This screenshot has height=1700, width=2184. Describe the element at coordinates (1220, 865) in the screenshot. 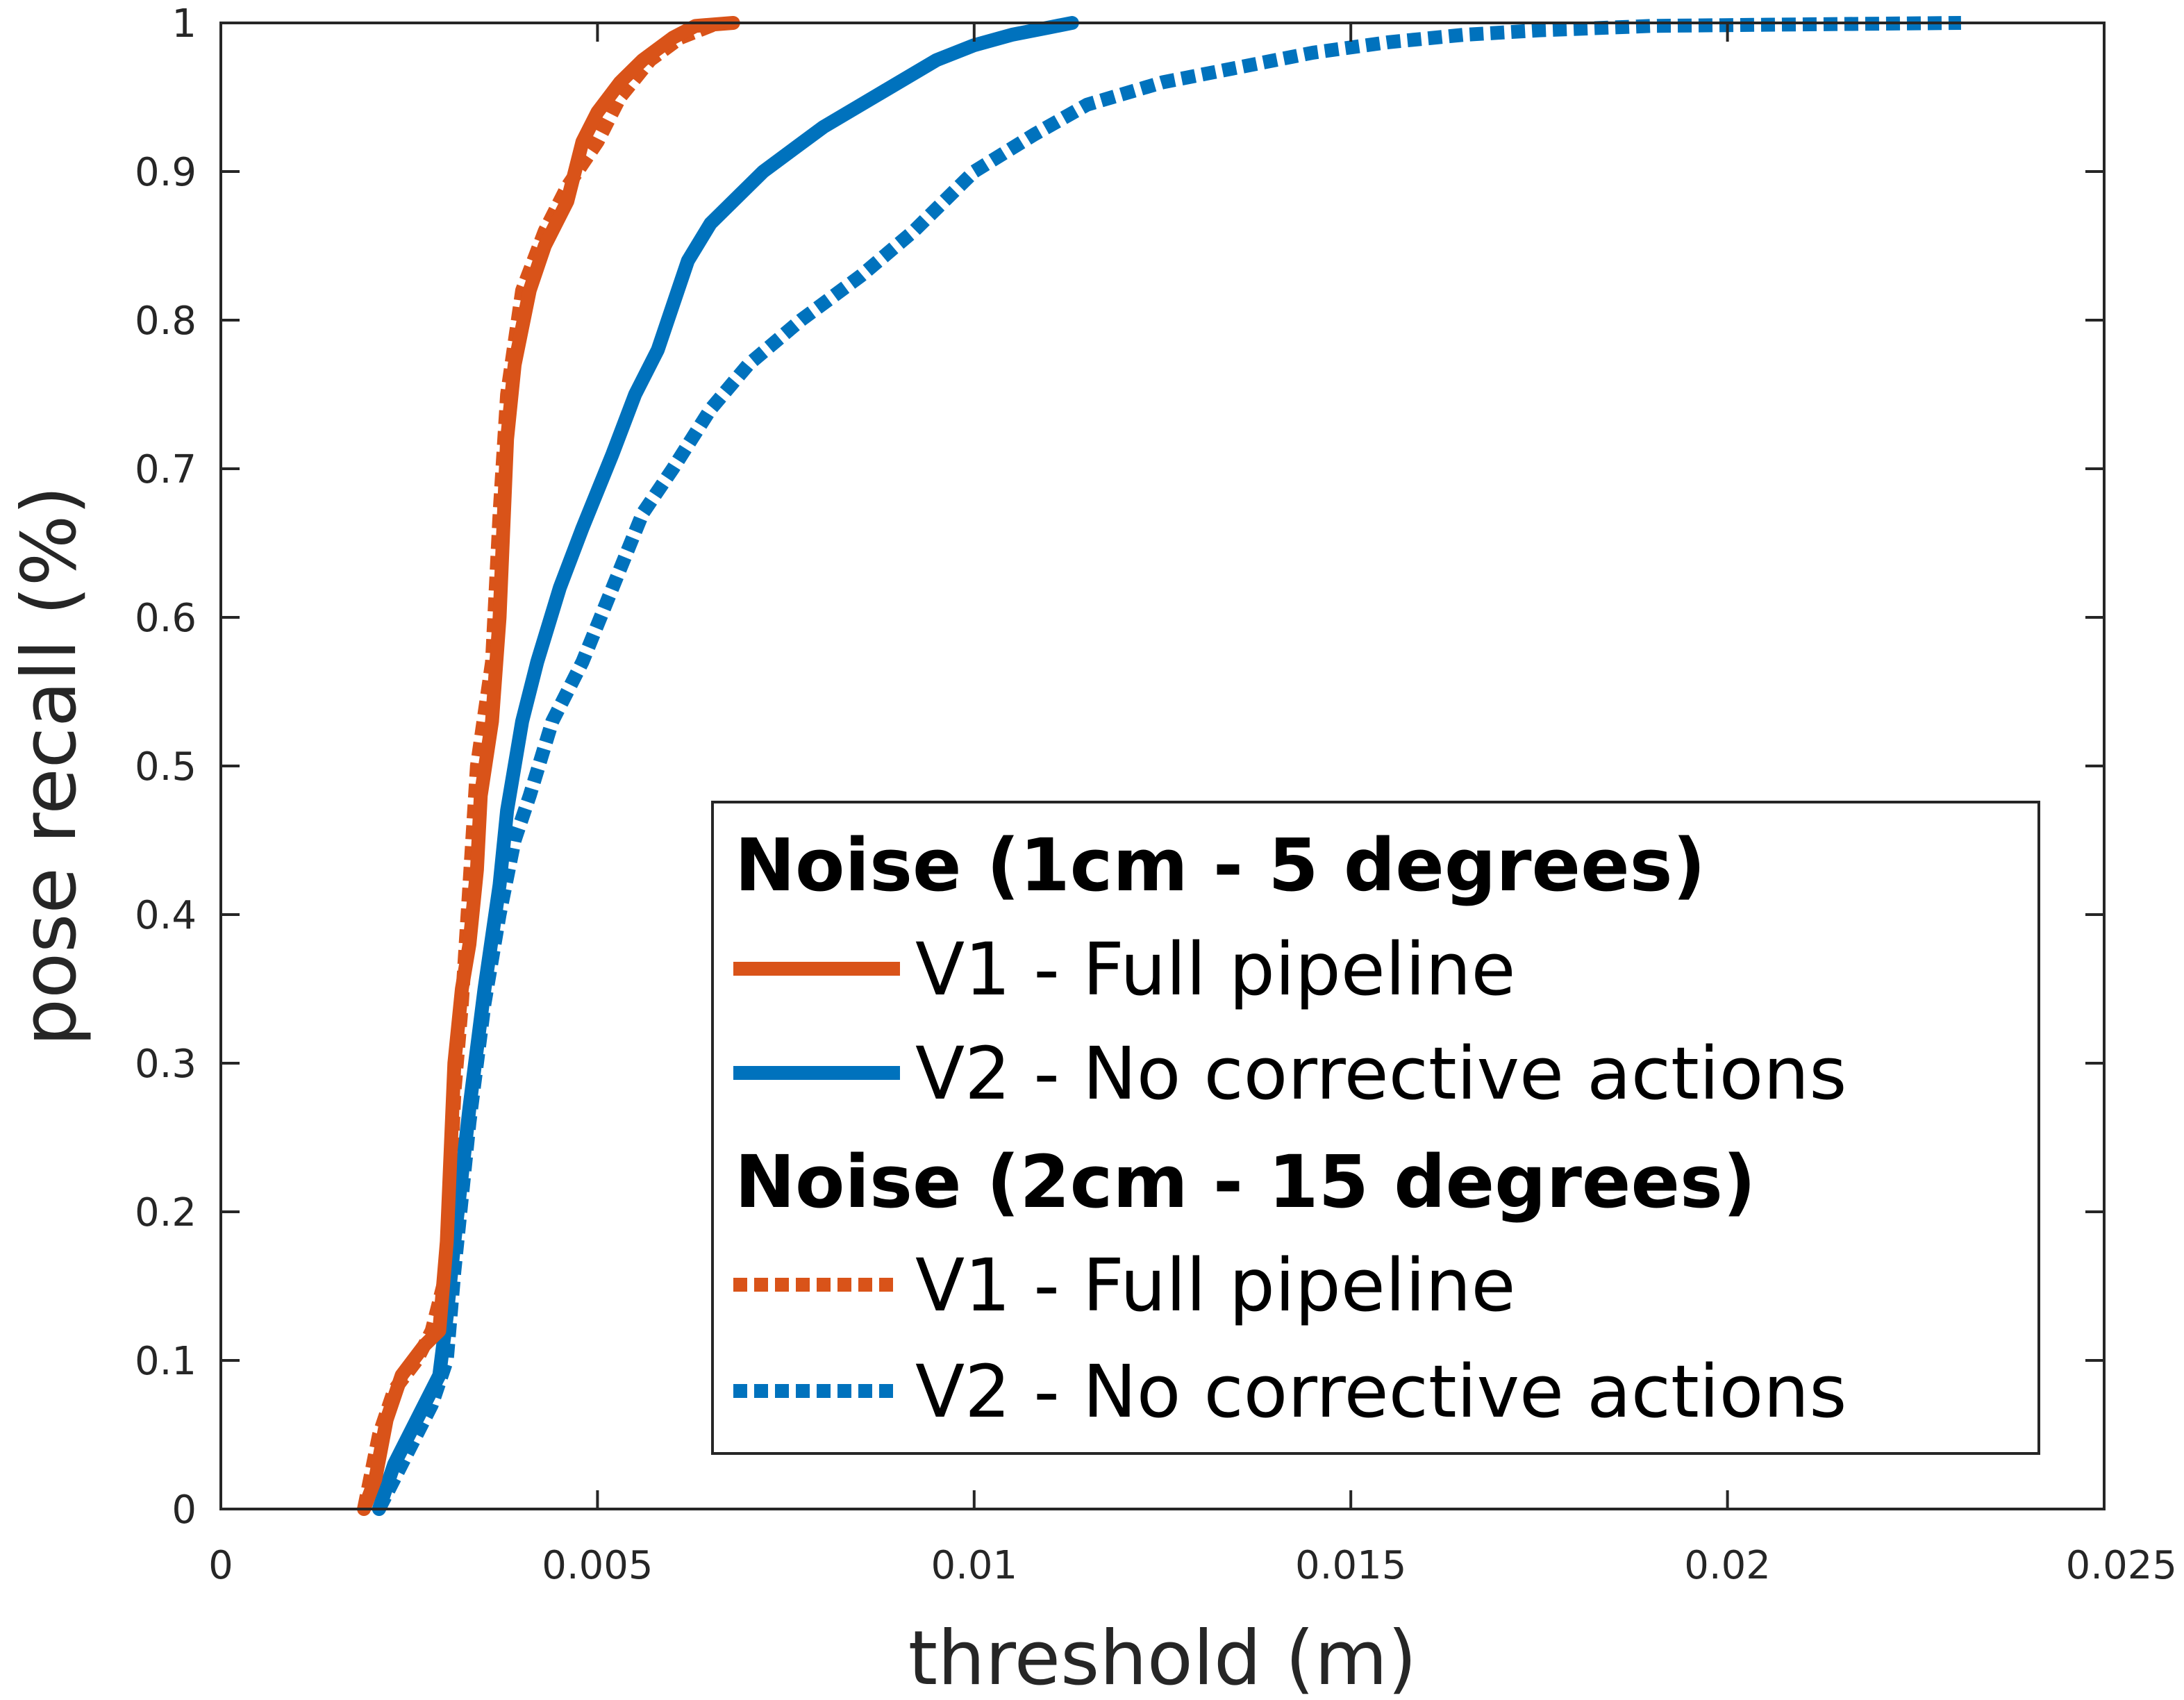

I see `legend-heading-noise-1: Noise (1cm - 5 degrees)` at that location.